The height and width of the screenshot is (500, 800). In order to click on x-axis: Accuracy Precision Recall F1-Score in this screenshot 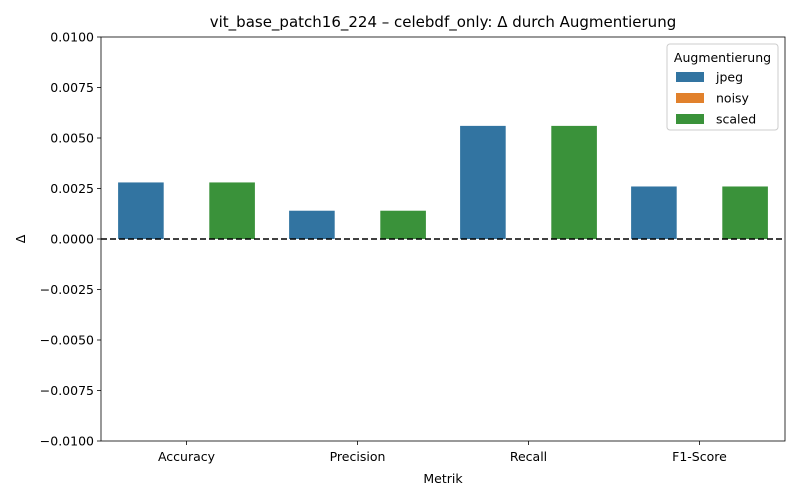, I will do `click(442, 452)`.